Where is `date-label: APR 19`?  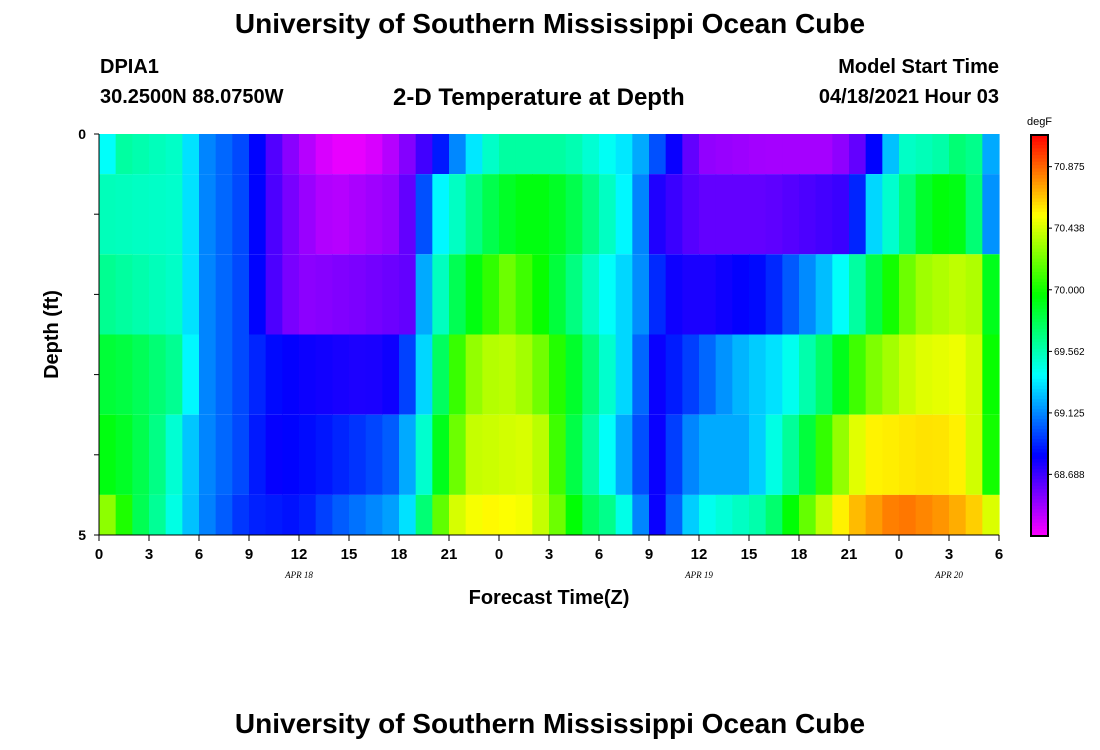
date-label: APR 19 is located at coordinates (698, 575).